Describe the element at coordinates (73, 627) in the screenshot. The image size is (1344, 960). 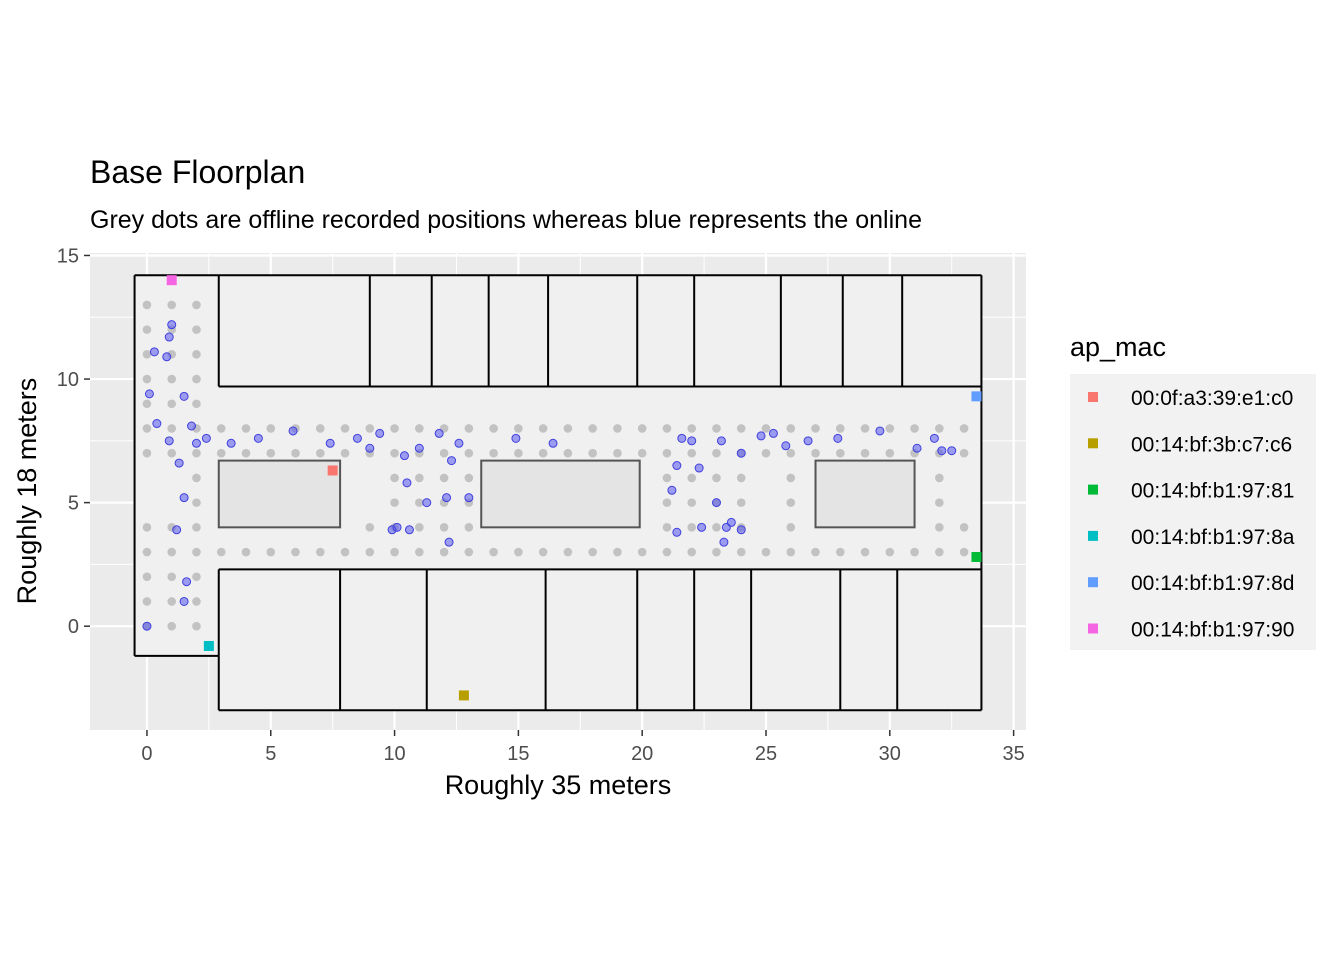
I see `y-tick-label: 0` at that location.